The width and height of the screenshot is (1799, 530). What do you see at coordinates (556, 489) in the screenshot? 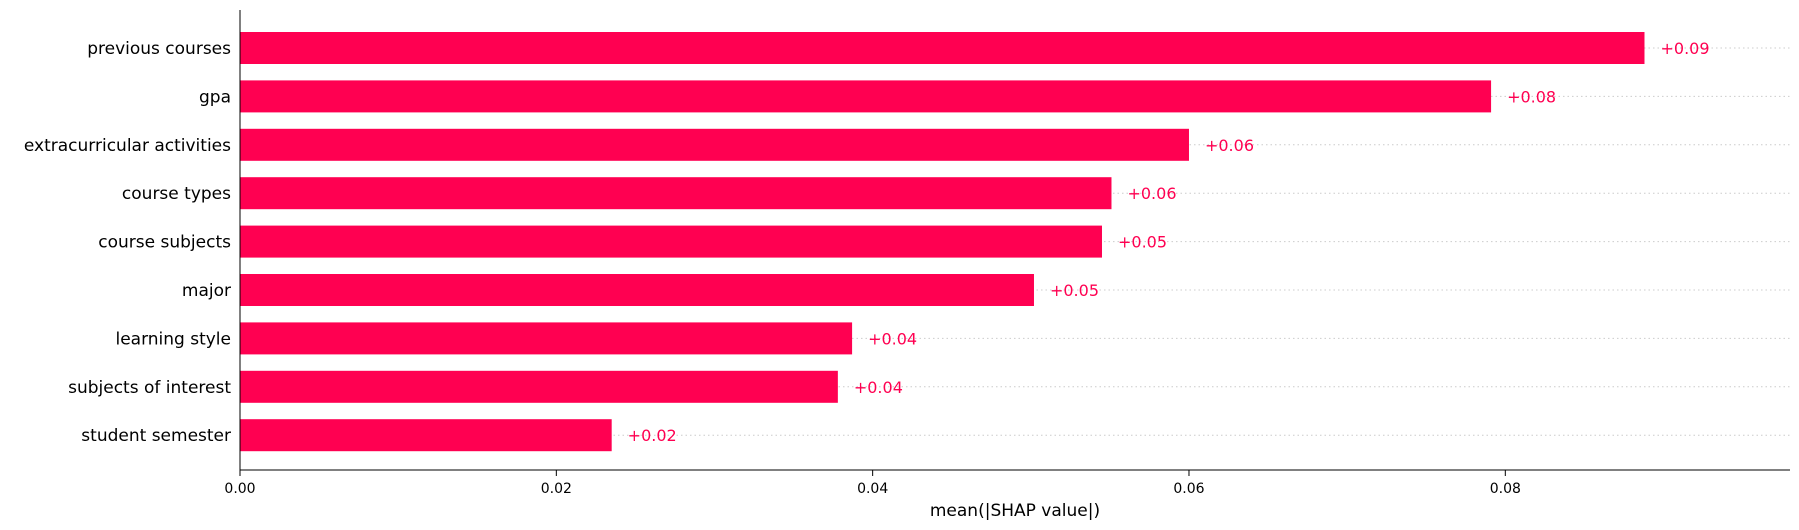
I see `x-tick-label: 0.02` at bounding box center [556, 489].